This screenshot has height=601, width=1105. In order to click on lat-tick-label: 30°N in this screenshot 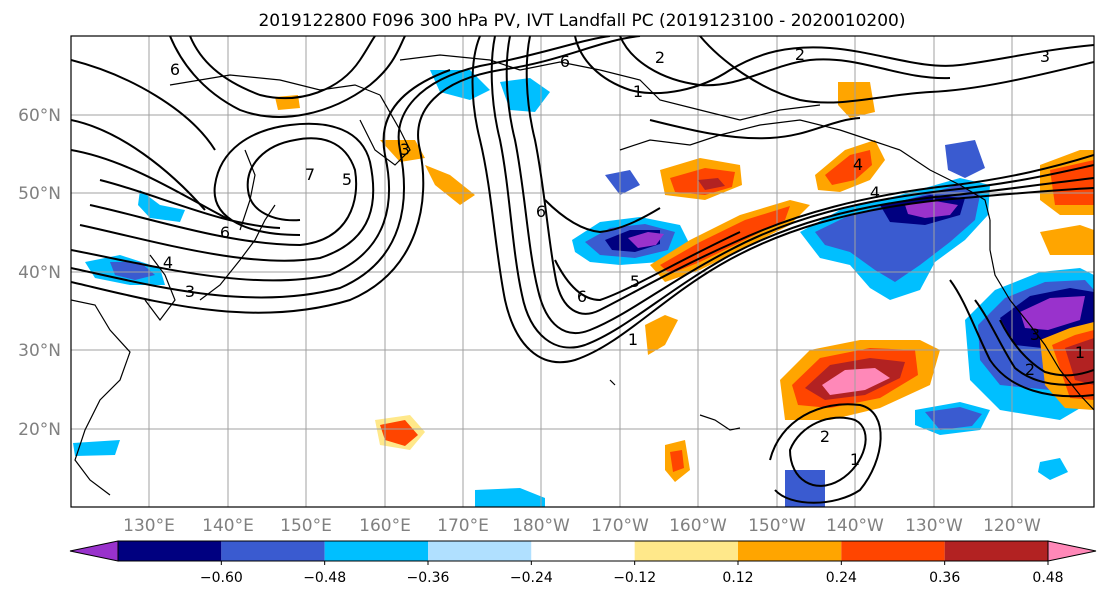, I will do `click(39, 351)`.